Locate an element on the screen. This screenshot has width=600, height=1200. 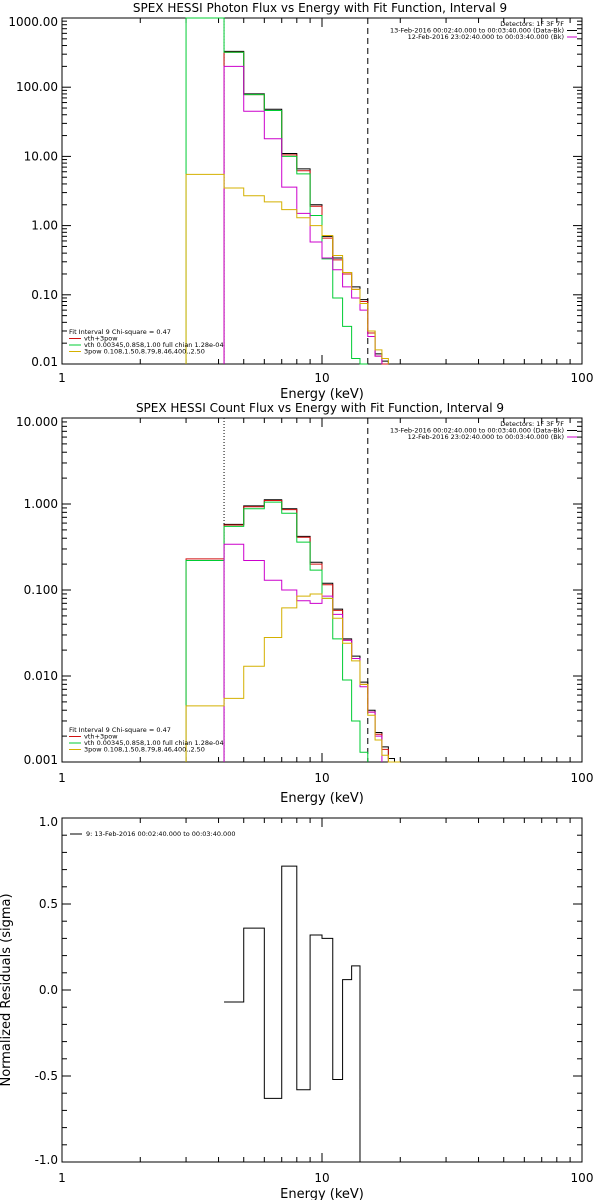
residuals-series is located at coordinates (292, 1013).